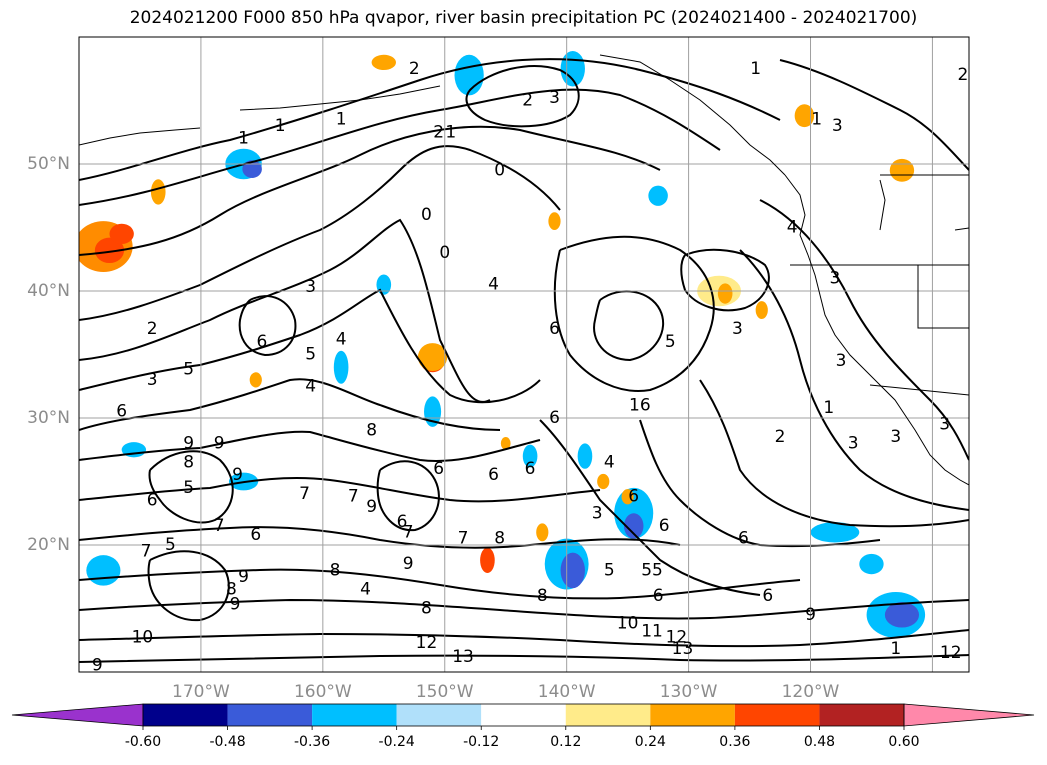 The height and width of the screenshot is (765, 1047). I want to click on colorbar-tick-label: 0.24, so click(650, 742).